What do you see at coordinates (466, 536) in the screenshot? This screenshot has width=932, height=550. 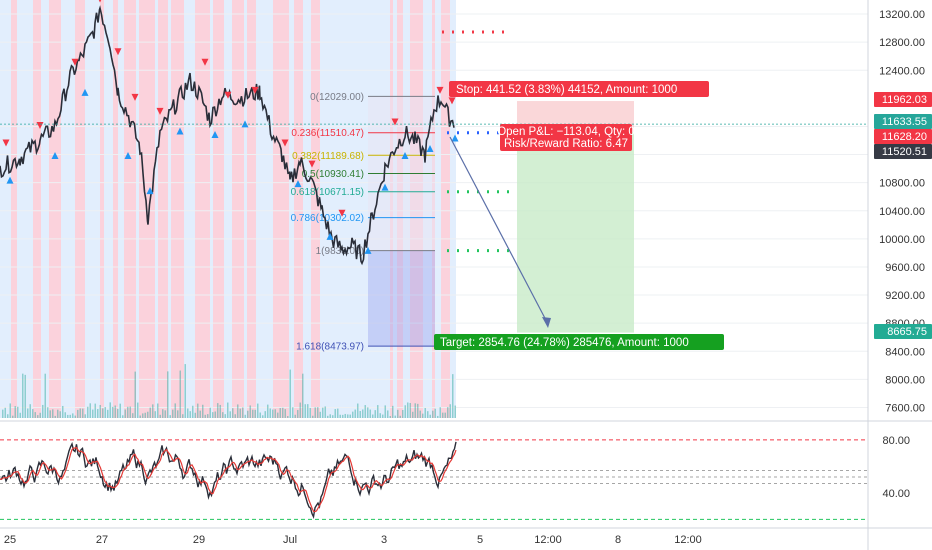 I see `time-axis: 25 27 29 Jul 3 5 12:00 8 12:00` at bounding box center [466, 536].